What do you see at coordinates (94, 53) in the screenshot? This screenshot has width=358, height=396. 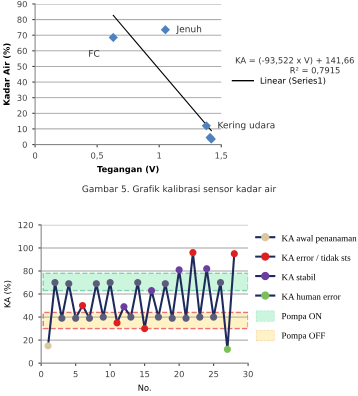 I see `annotation: FC` at bounding box center [94, 53].